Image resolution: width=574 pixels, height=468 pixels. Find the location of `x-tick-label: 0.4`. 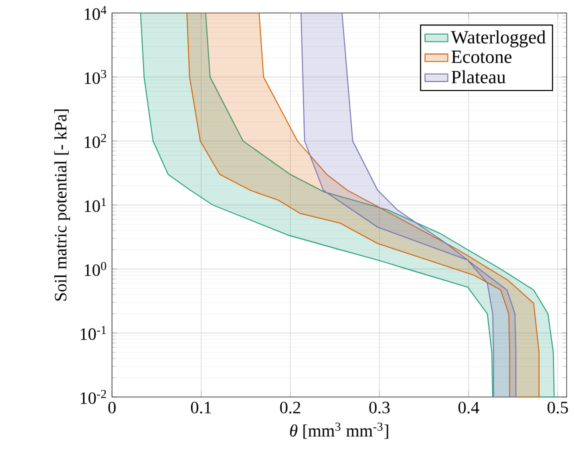

x-tick-label: 0.4 is located at coordinates (469, 408).